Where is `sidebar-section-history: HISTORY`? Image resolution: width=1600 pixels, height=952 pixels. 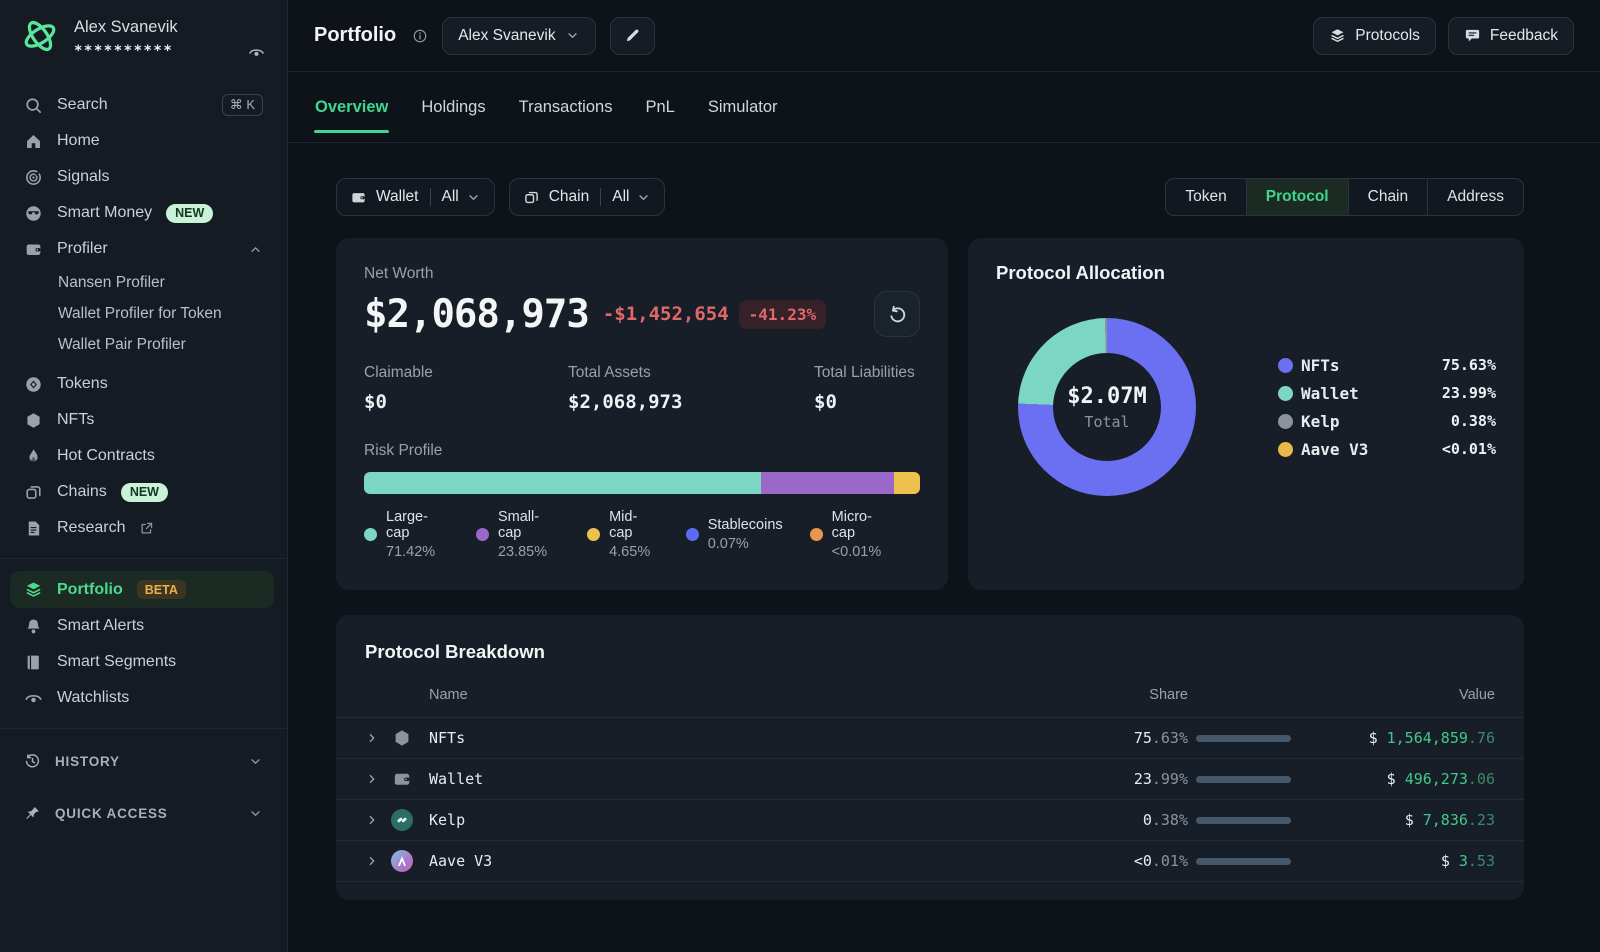
sidebar-section-history: HISTORY is located at coordinates (143, 761).